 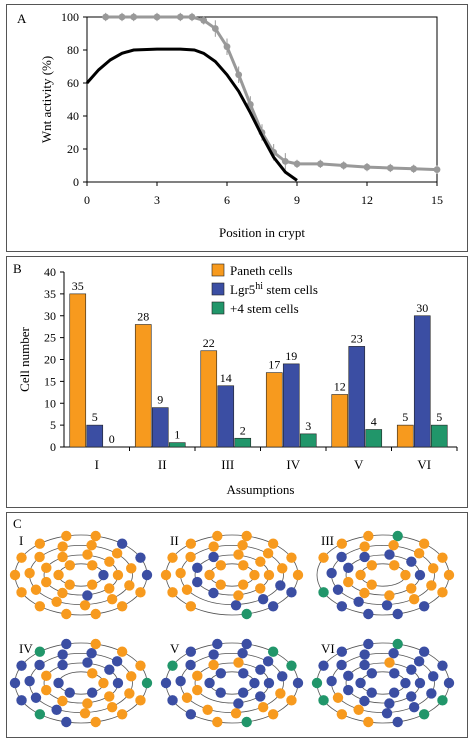 What do you see at coordinates (209, 343) in the screenshot?
I see `bar-data-label: 22` at bounding box center [209, 343].